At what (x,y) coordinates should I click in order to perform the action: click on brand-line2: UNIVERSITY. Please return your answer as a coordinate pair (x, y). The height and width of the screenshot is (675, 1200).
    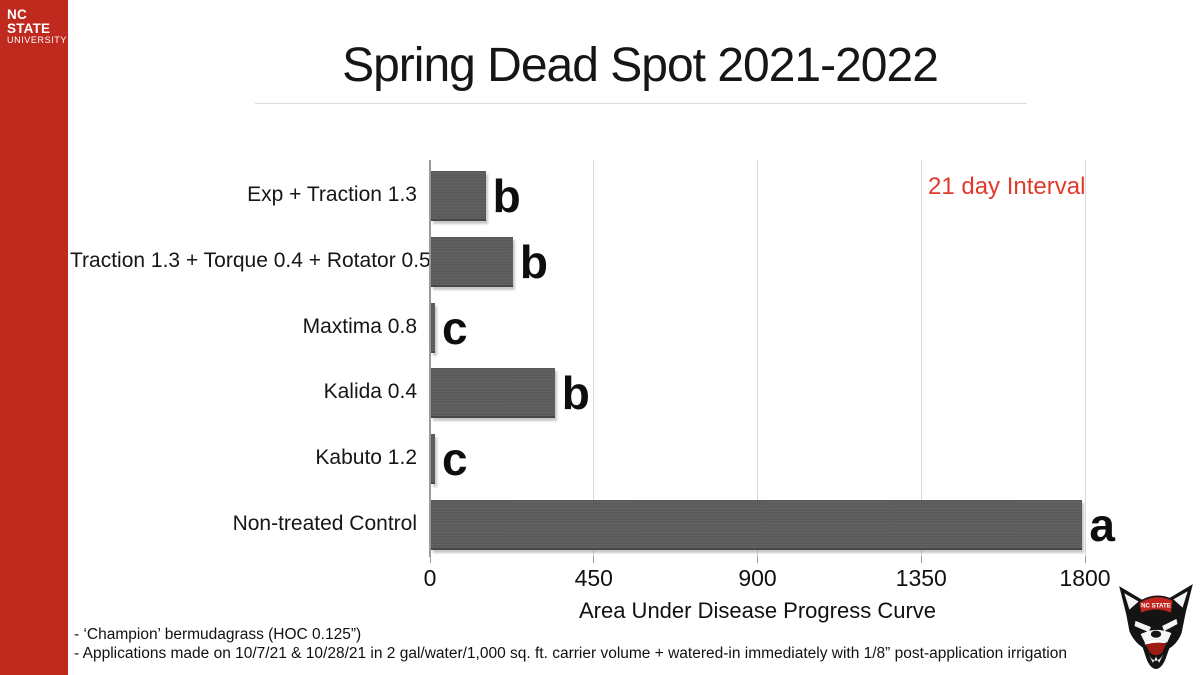
    Looking at the image, I should click on (37, 40).